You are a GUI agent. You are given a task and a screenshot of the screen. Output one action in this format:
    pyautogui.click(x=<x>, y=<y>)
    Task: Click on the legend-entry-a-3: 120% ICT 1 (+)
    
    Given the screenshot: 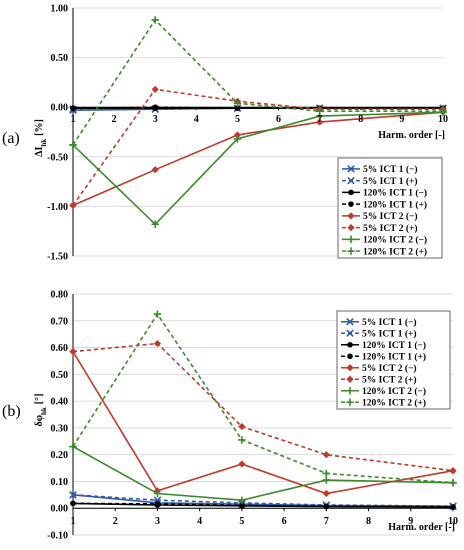 What is the action you would take?
    pyautogui.click(x=384, y=204)
    